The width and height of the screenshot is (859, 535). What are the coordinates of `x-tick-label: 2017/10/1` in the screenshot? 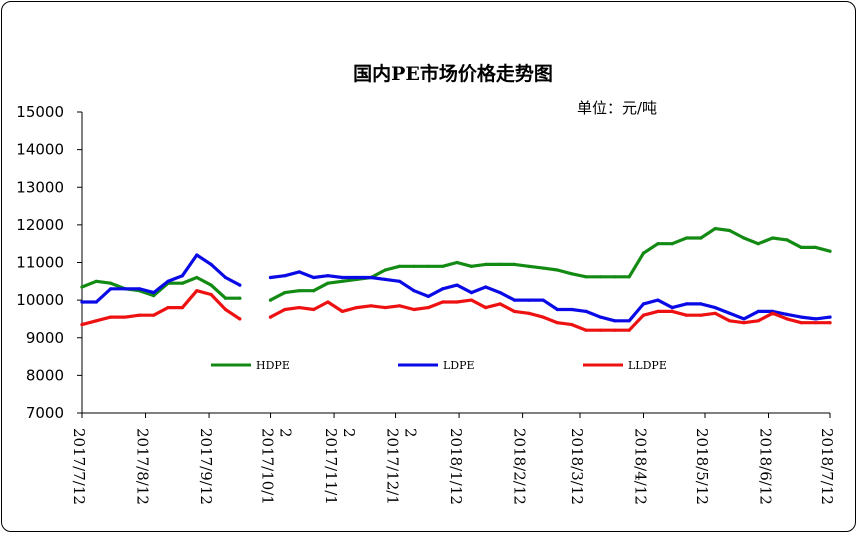 It's located at (268, 466).